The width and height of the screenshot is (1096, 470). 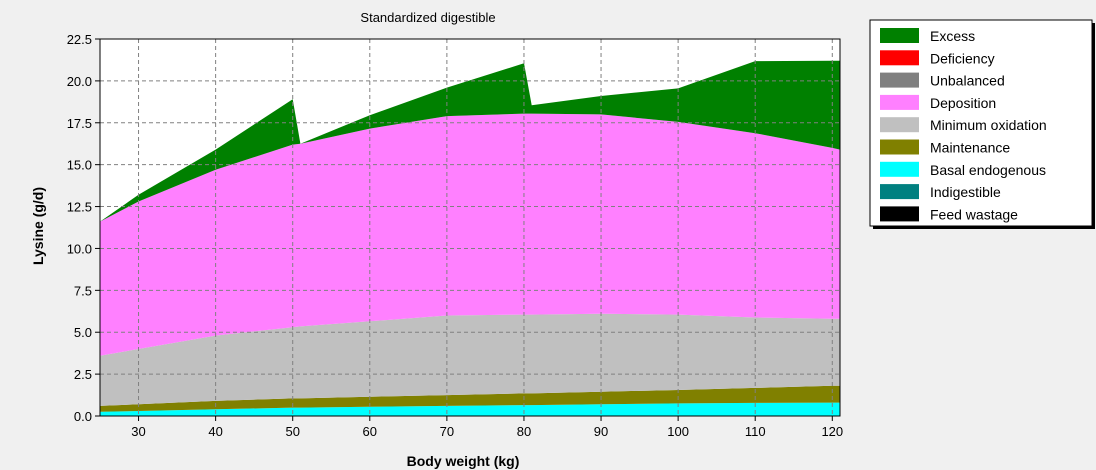 I want to click on chart-title: Standardized digestible, so click(x=427, y=17).